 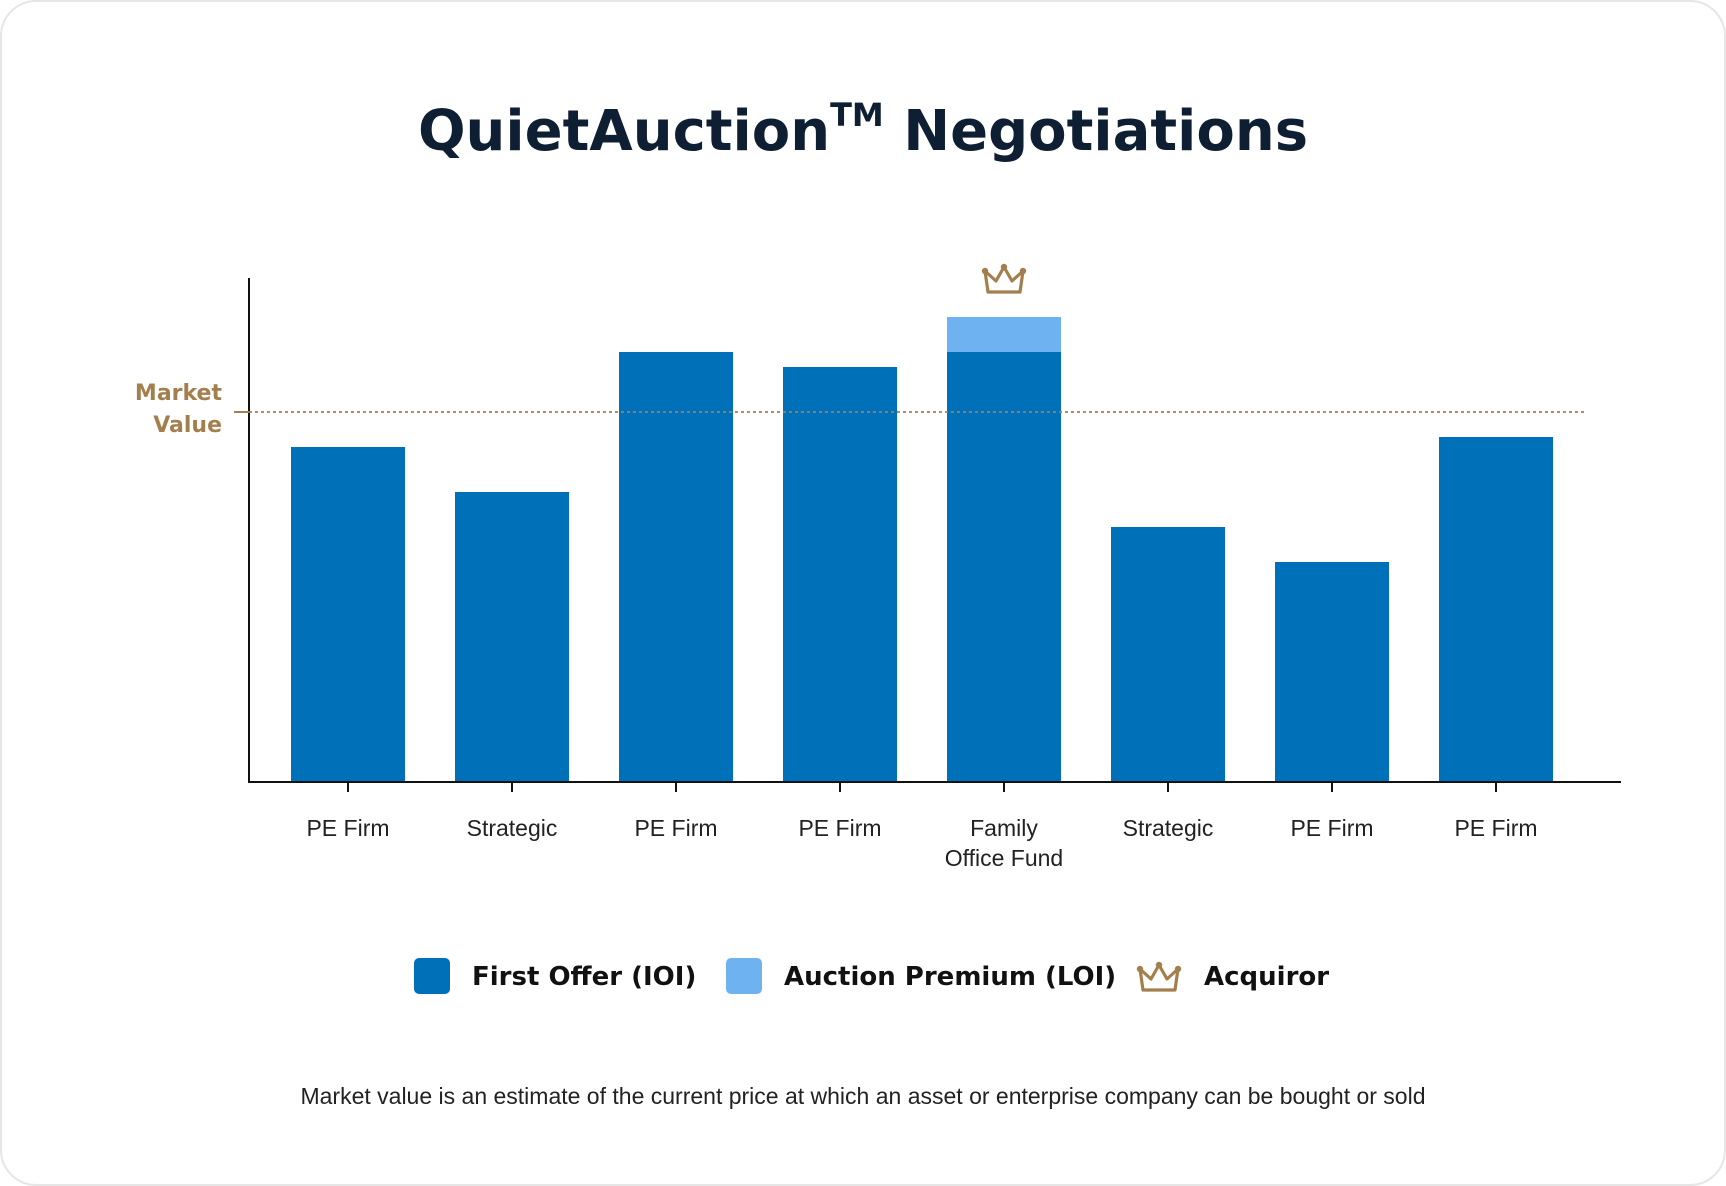 What do you see at coordinates (675, 828) in the screenshot?
I see `x-tick-label-3: PE Firm` at bounding box center [675, 828].